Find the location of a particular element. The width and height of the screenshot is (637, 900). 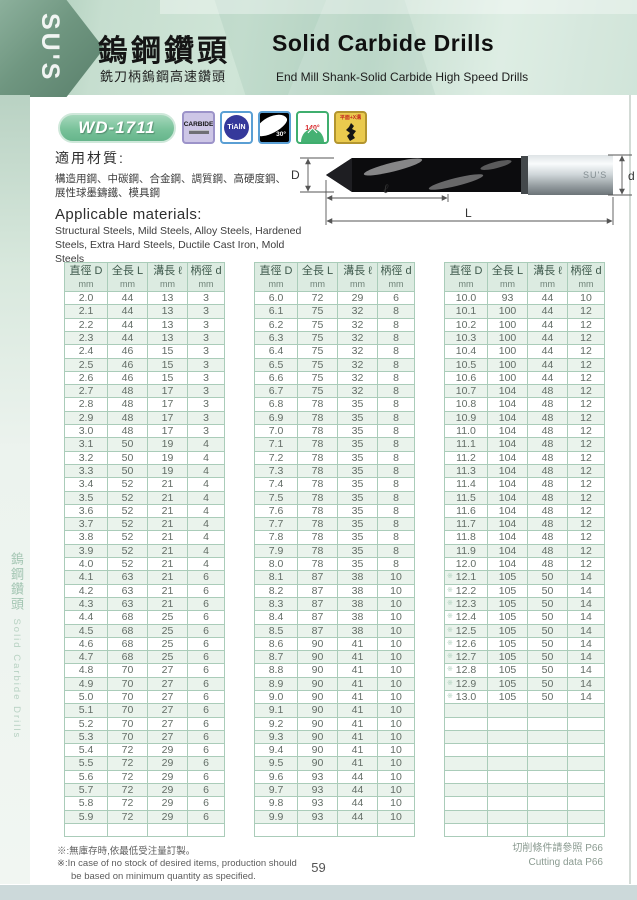

spec-row: 11.5 104 48 12 is located at coordinates (524, 497).